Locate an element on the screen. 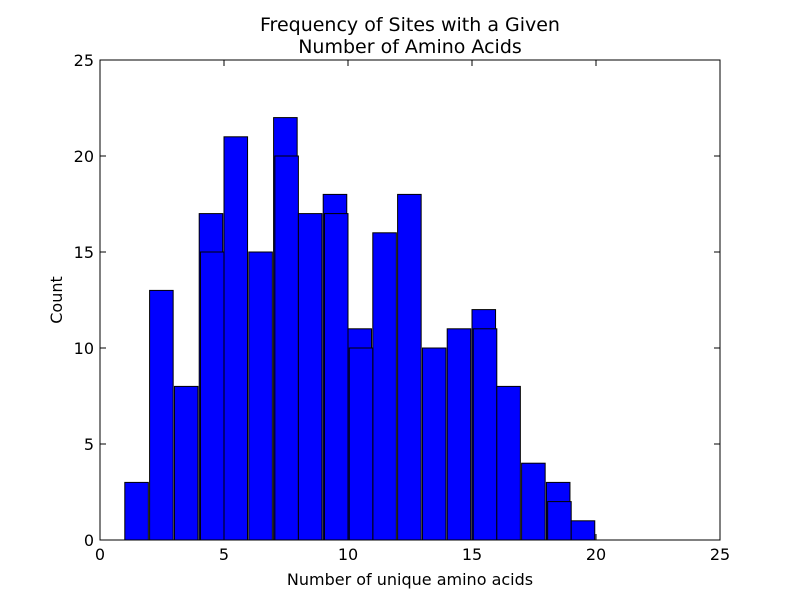 The image size is (800, 600). y-tick-label: 5 is located at coordinates (89, 444).